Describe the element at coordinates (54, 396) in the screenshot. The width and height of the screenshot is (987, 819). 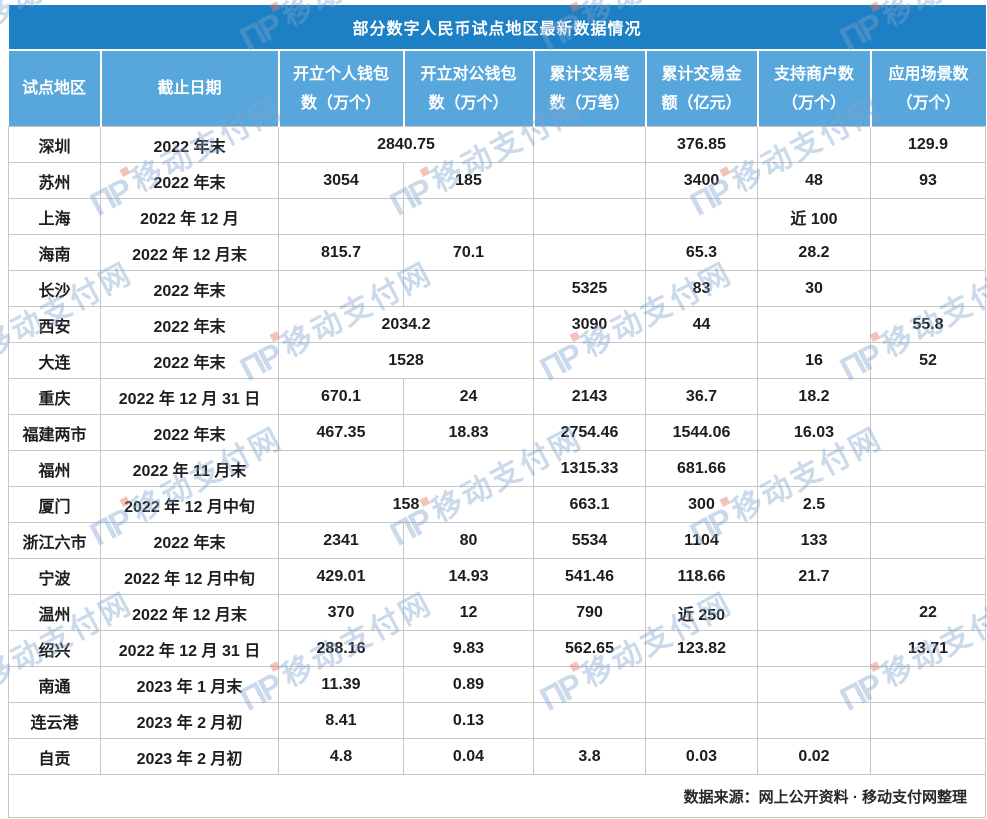
I see `region-cell: 重庆` at that location.